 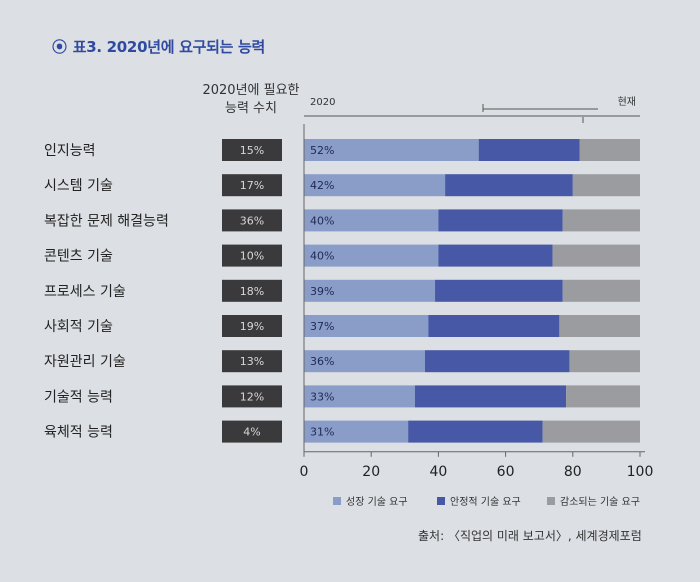 I want to click on legend-label: 성장 기술 요구, so click(x=377, y=502).